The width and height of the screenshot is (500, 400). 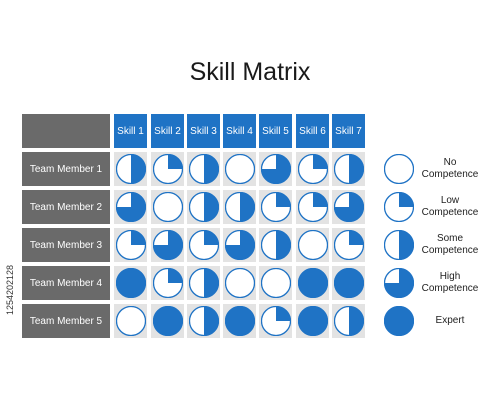 What do you see at coordinates (239, 131) in the screenshot?
I see `skill-header: Skill 4` at bounding box center [239, 131].